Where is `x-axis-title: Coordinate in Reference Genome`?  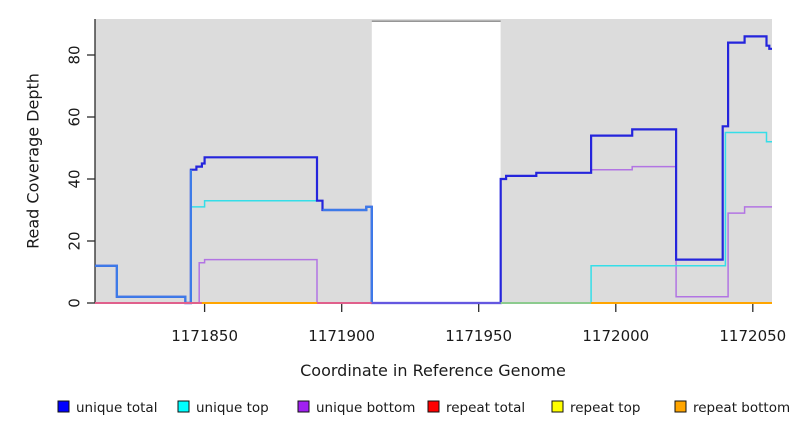 x-axis-title: Coordinate in Reference Genome is located at coordinates (433, 370).